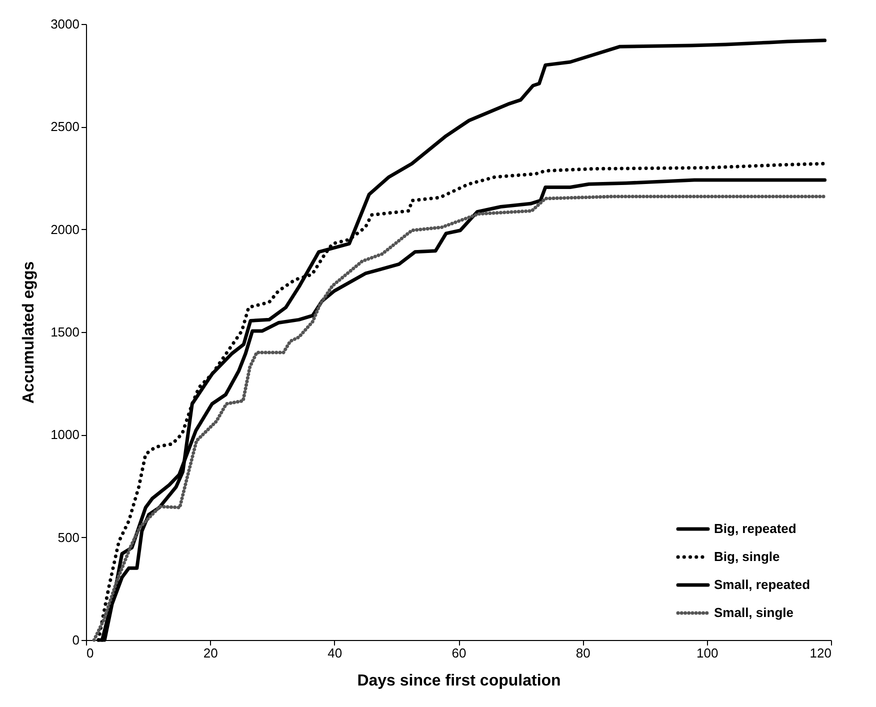  I want to click on legend-label: Big, repeated, so click(755, 528).